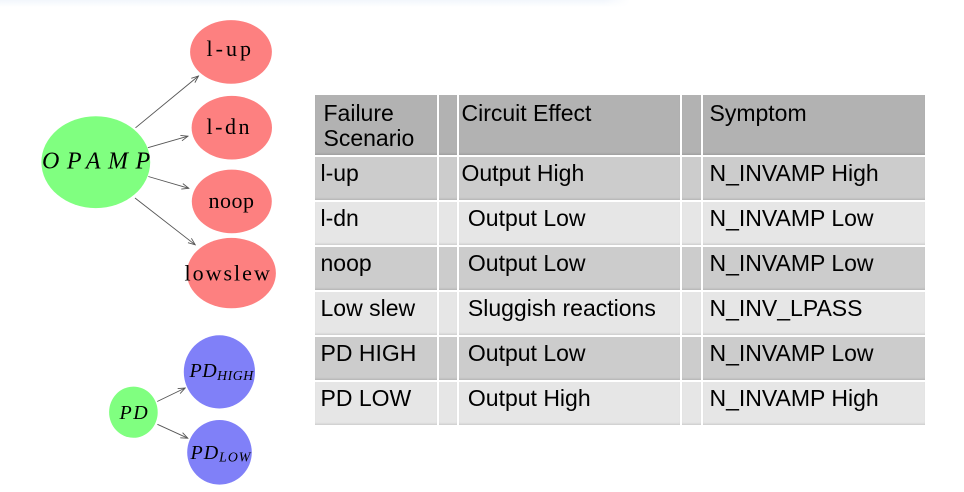 This screenshot has height=492, width=964. I want to click on svg-text: PD, so click(134, 413).